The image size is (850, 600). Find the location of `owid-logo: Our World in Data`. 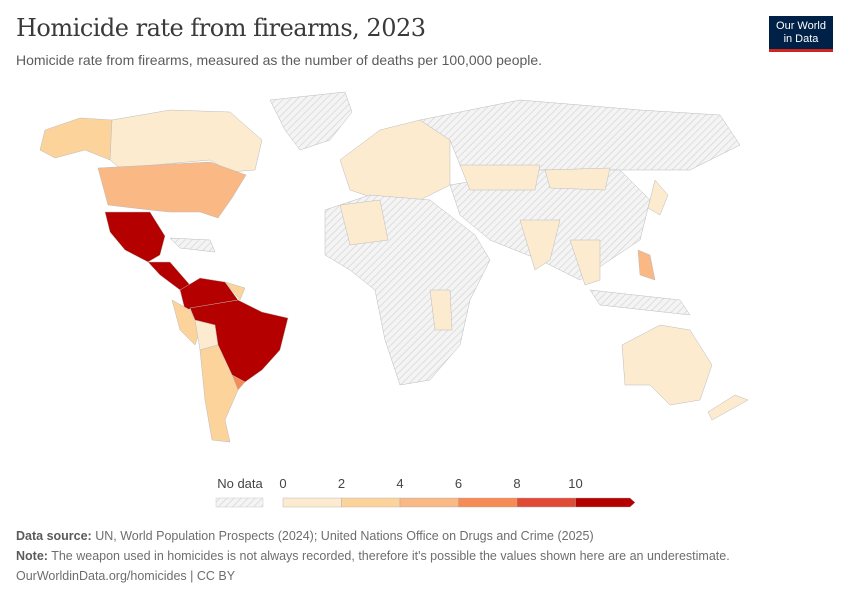

owid-logo: Our World in Data is located at coordinates (801, 34).